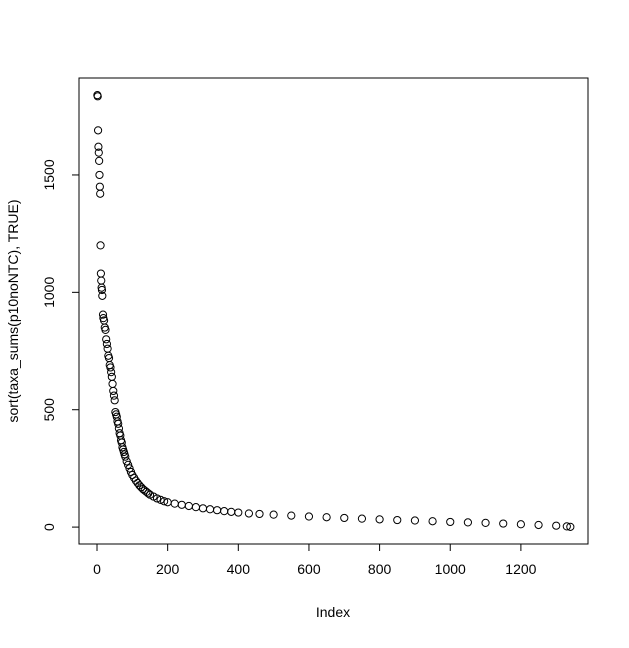 The width and height of the screenshot is (629, 648). I want to click on y-tick-label: 500, so click(49, 410).